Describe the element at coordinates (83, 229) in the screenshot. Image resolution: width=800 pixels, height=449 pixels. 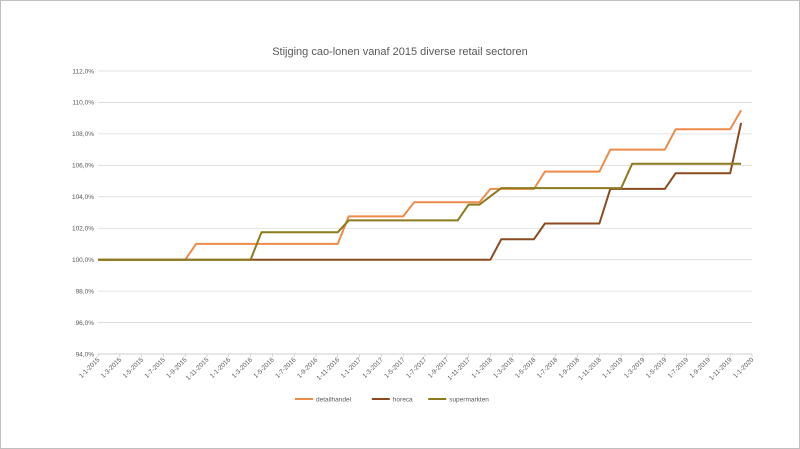
I see `y-tick-label: 102,0%` at that location.